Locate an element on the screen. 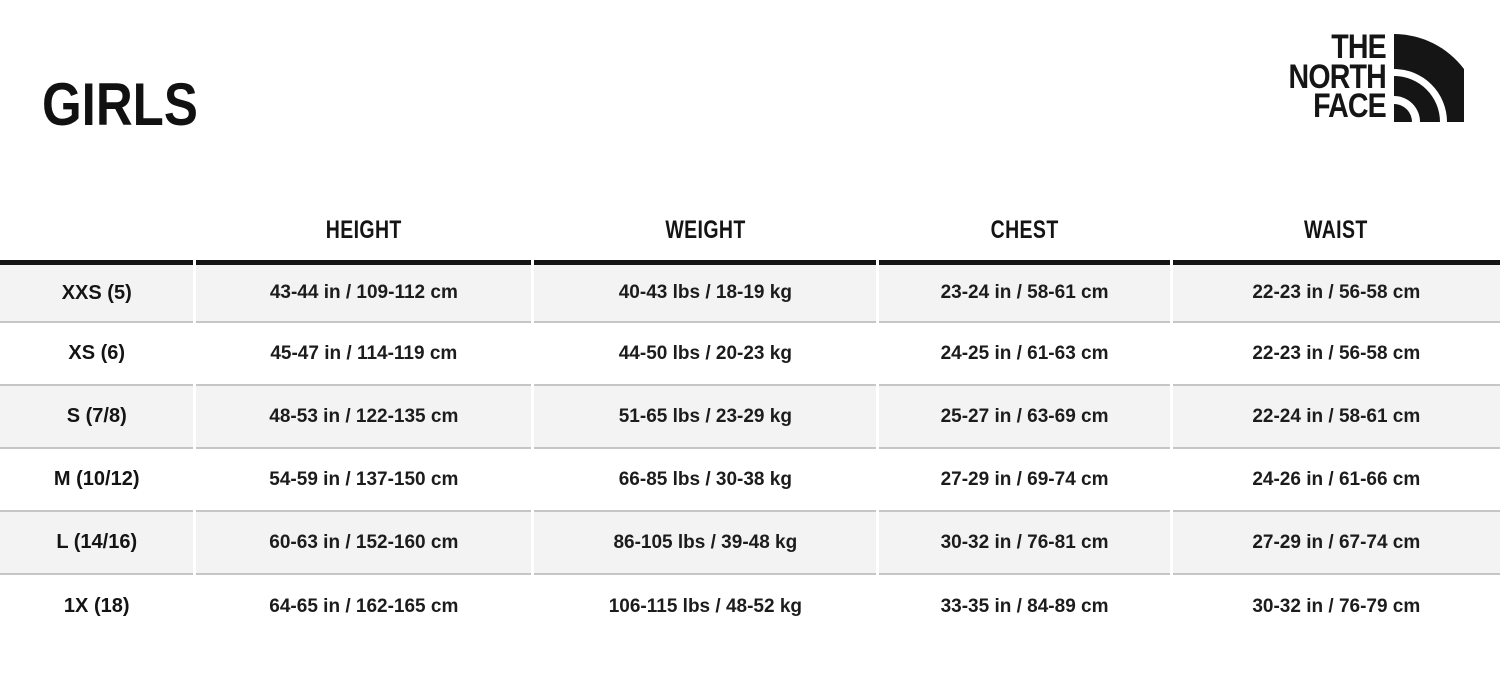 The height and width of the screenshot is (685, 1500). cell-size: XS (6) is located at coordinates (97, 354).